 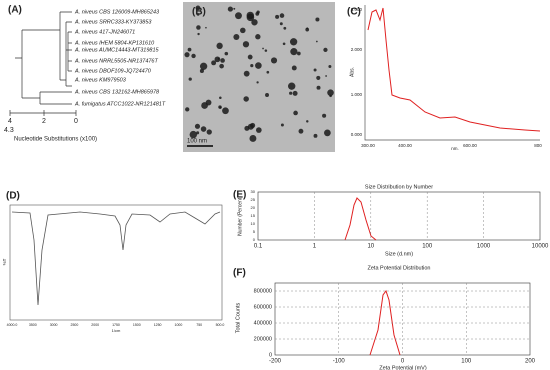 What do you see at coordinates (116, 330) in the screenshot?
I see `x-title: 1/cm` at bounding box center [116, 330].